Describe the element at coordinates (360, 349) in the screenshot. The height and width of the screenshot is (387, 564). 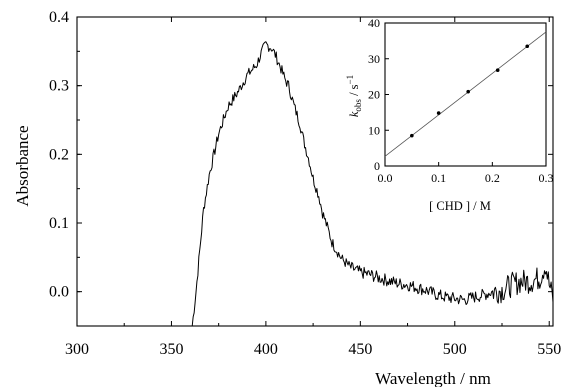
I see `x-tick-label: 450` at that location.